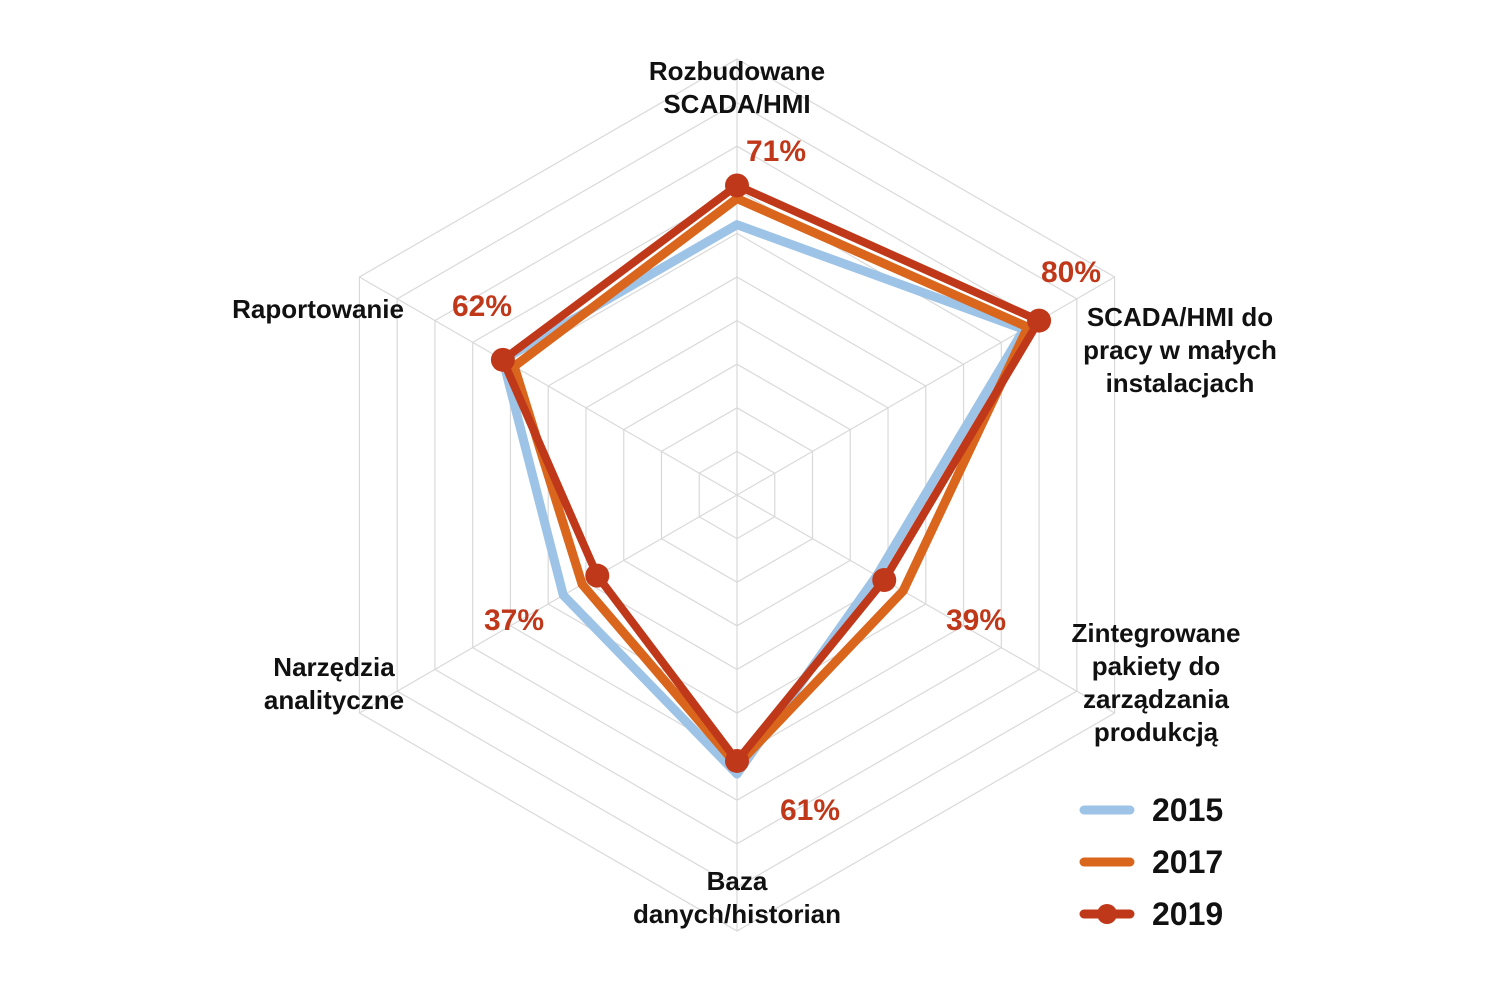 This screenshot has width=1500, height=1000. Describe the element at coordinates (810, 810) in the screenshot. I see `data-label: 61%` at that location.